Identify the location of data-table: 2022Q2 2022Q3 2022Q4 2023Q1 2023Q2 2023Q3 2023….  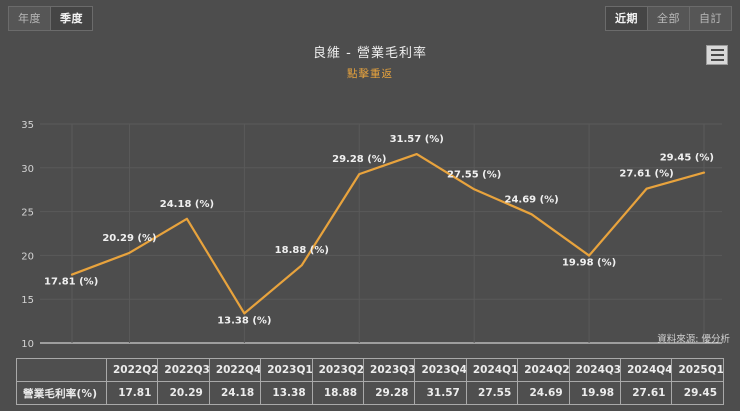
(370, 381).